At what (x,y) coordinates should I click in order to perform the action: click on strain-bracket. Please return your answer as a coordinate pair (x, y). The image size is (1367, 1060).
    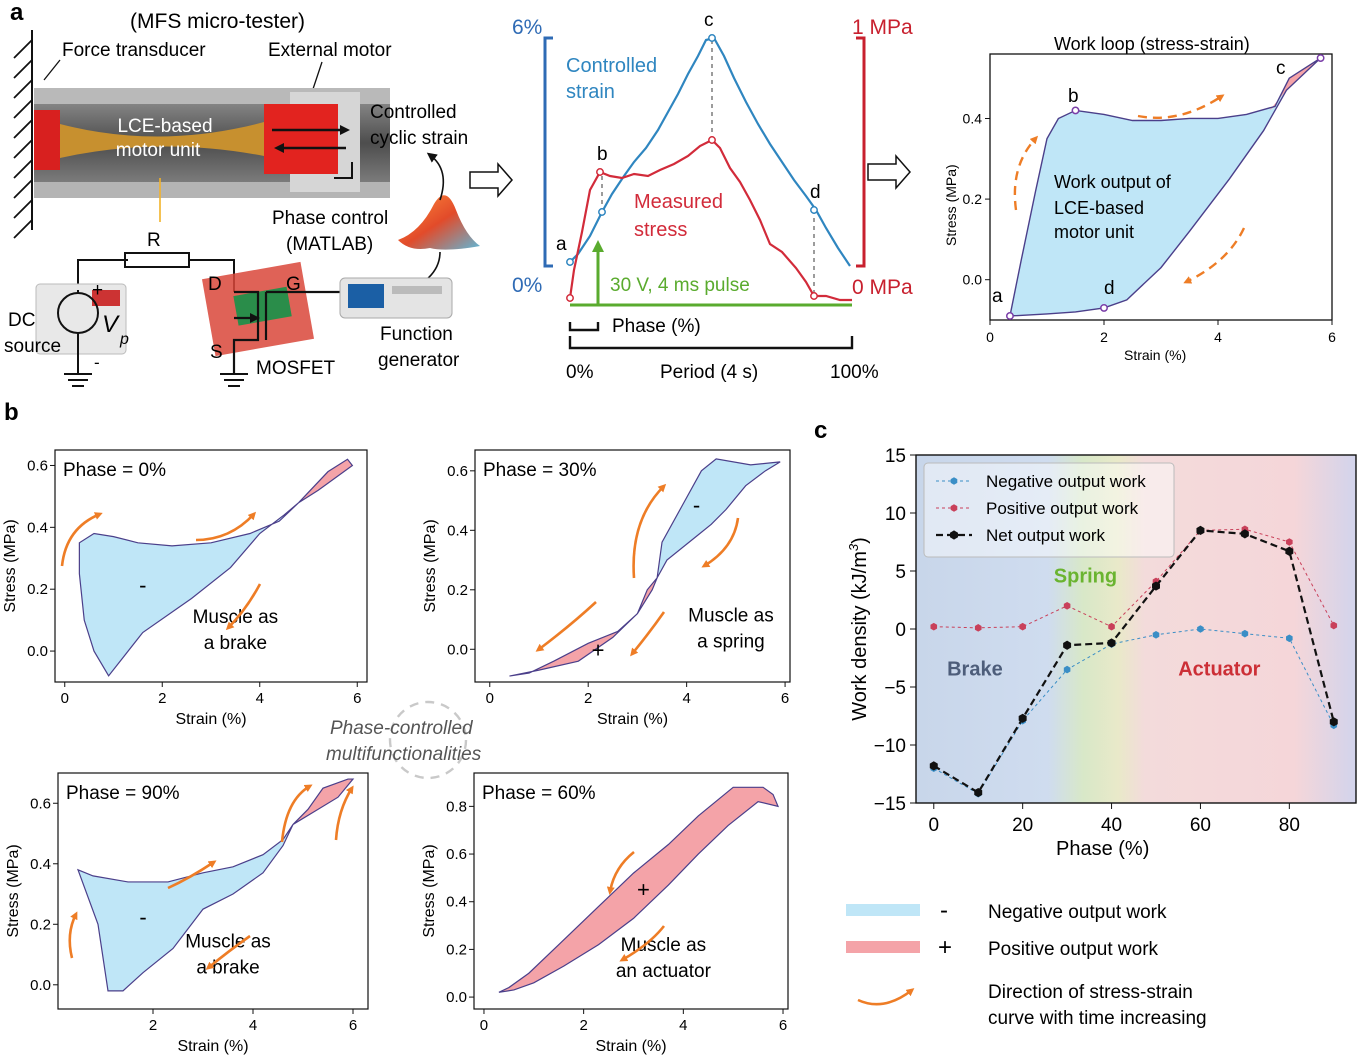
    Looking at the image, I should click on (548, 152).